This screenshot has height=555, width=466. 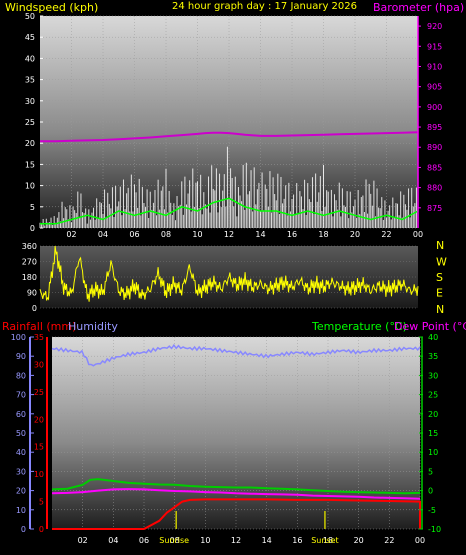 I want to click on rainfall-tick-label: 35, so click(x=39, y=337).